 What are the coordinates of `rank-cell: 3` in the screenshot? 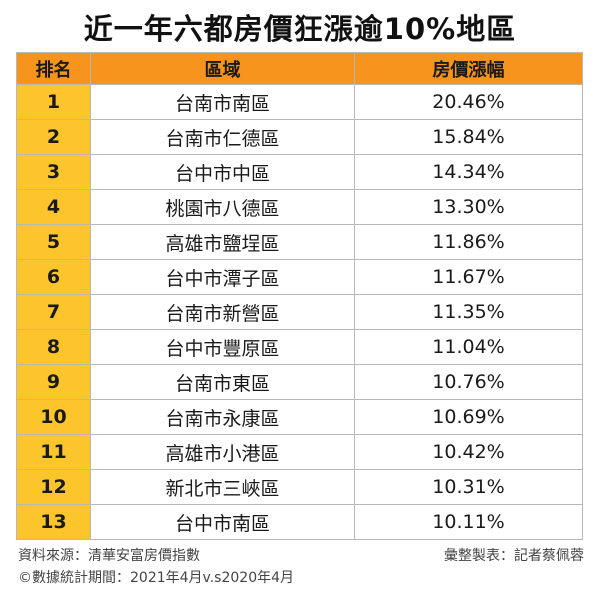 It's located at (53, 172).